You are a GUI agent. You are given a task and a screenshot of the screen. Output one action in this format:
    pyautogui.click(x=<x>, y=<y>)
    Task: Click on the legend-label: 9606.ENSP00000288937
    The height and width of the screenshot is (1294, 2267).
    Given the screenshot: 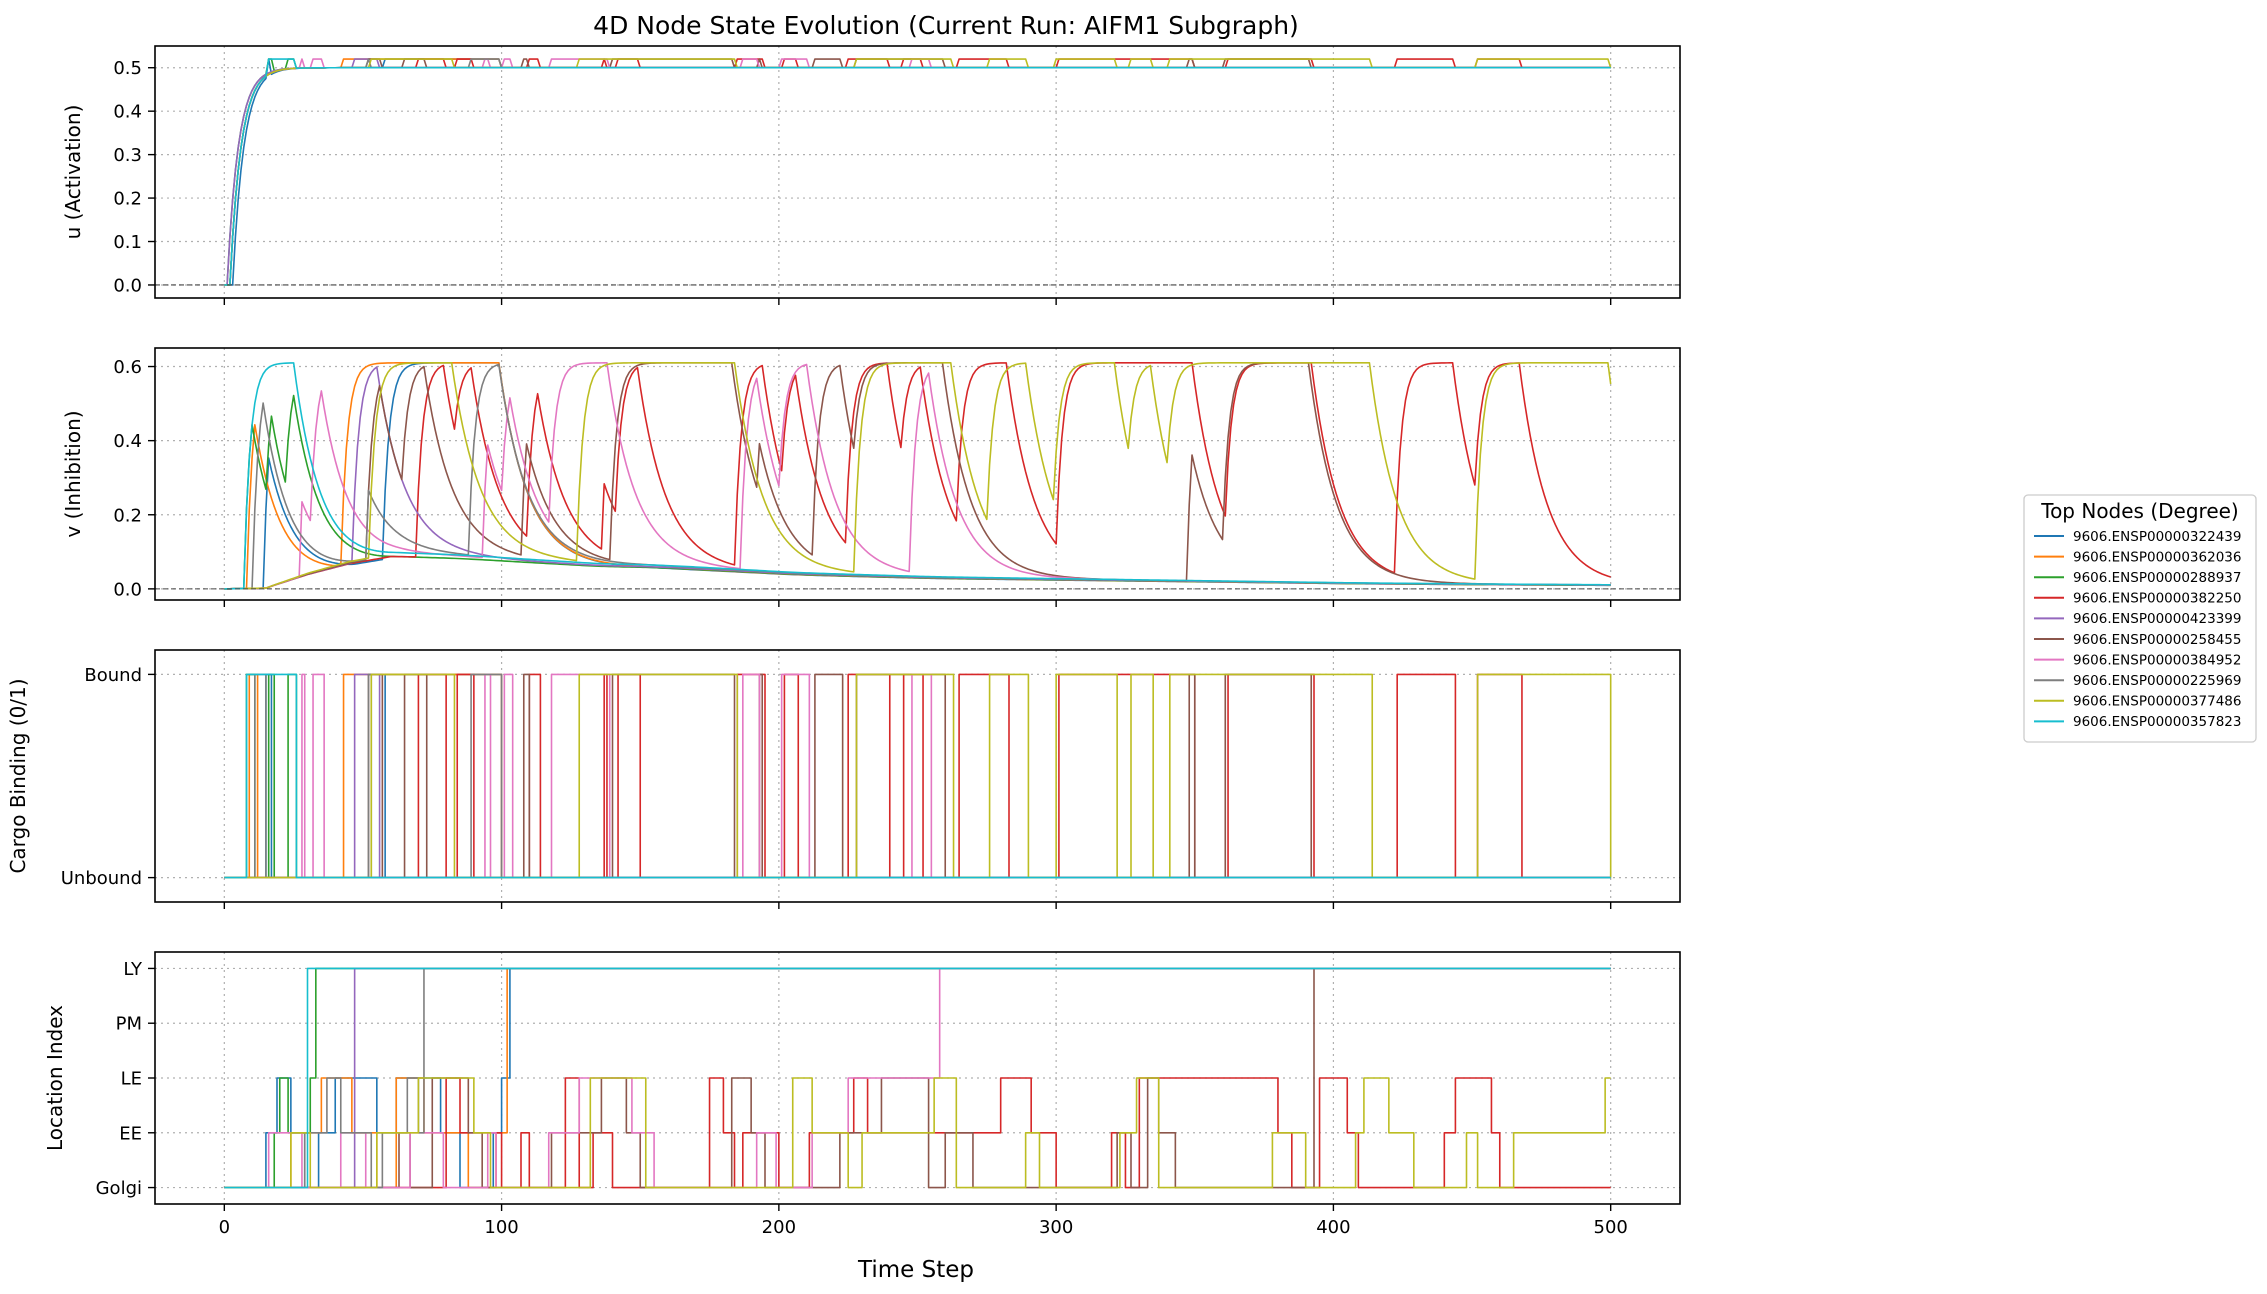 What is the action you would take?
    pyautogui.click(x=2157, y=578)
    